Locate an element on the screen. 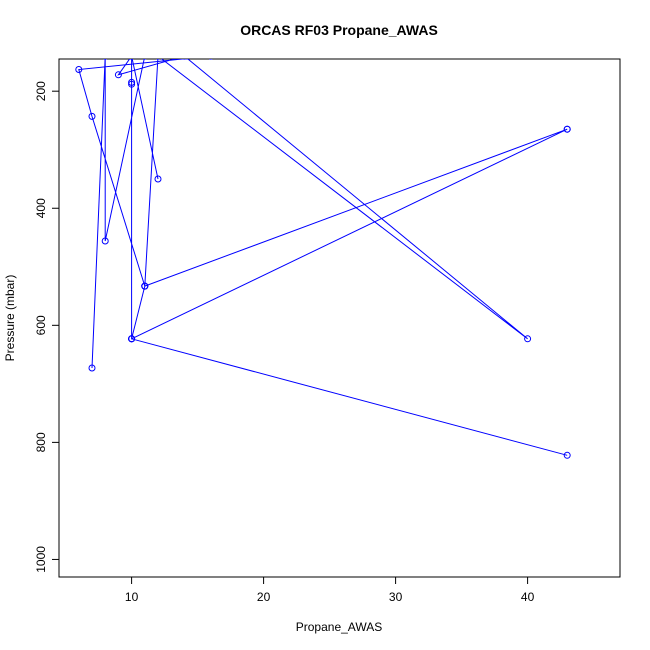  y-axis: 200 400 600 800 1000 is located at coordinates (47, 327).